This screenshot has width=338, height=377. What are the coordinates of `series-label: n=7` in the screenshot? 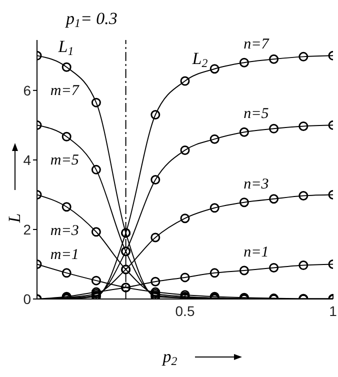 It's located at (257, 44).